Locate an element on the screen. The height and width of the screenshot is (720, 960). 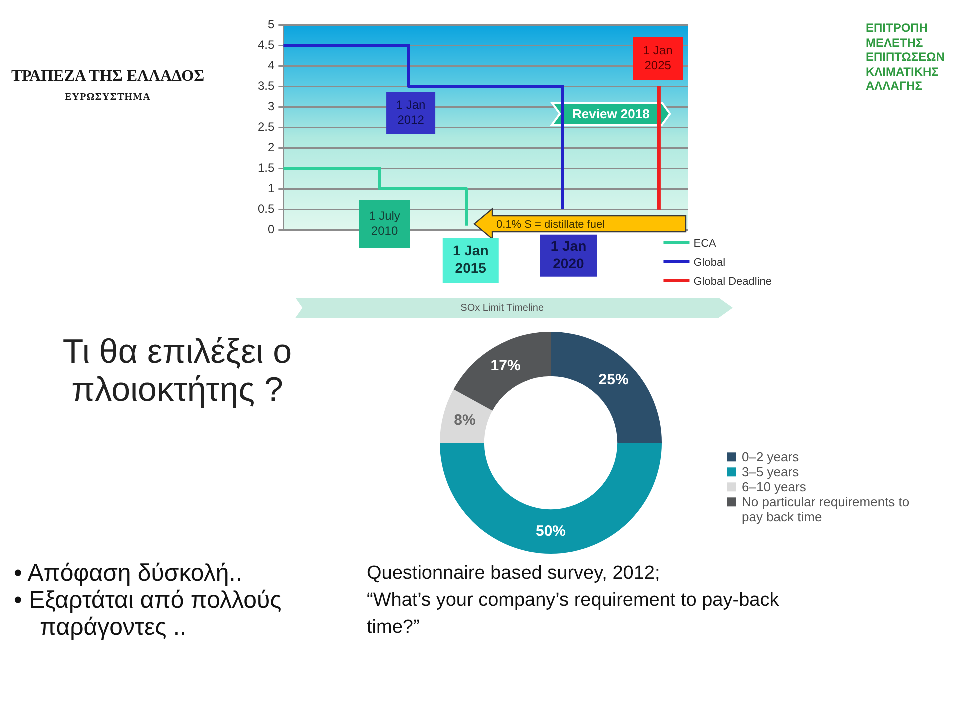
text: ΤΡΑΠΕΖΑ ΤΗΣ ΕΛΛΑΔΟΣ is located at coordinates (108, 77).